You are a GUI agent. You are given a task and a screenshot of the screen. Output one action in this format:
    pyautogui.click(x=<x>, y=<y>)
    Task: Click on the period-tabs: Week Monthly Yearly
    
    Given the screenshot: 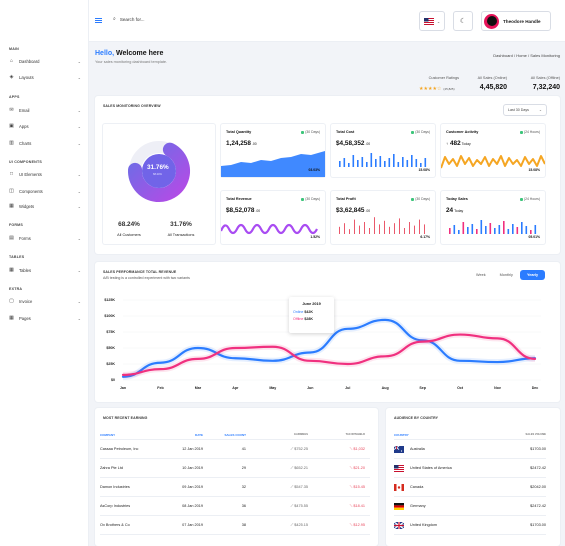 What is the action you would take?
    pyautogui.click(x=507, y=275)
    